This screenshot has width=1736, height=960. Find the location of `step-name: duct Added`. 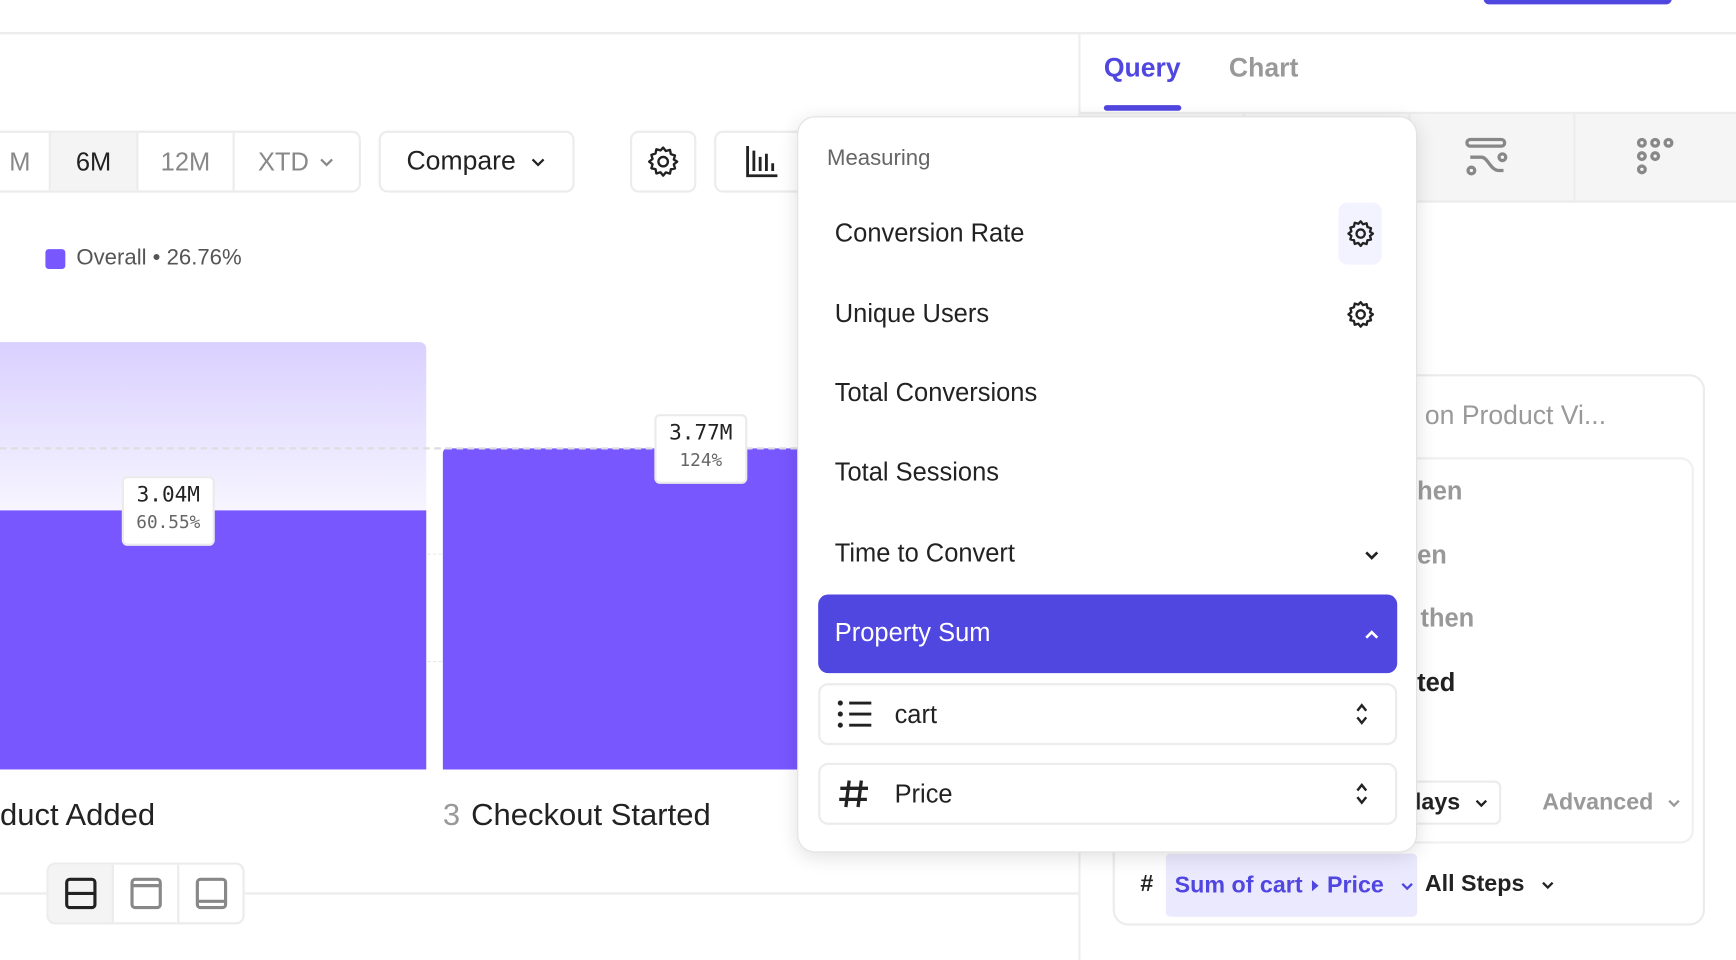

step-name: duct Added is located at coordinates (78, 814).